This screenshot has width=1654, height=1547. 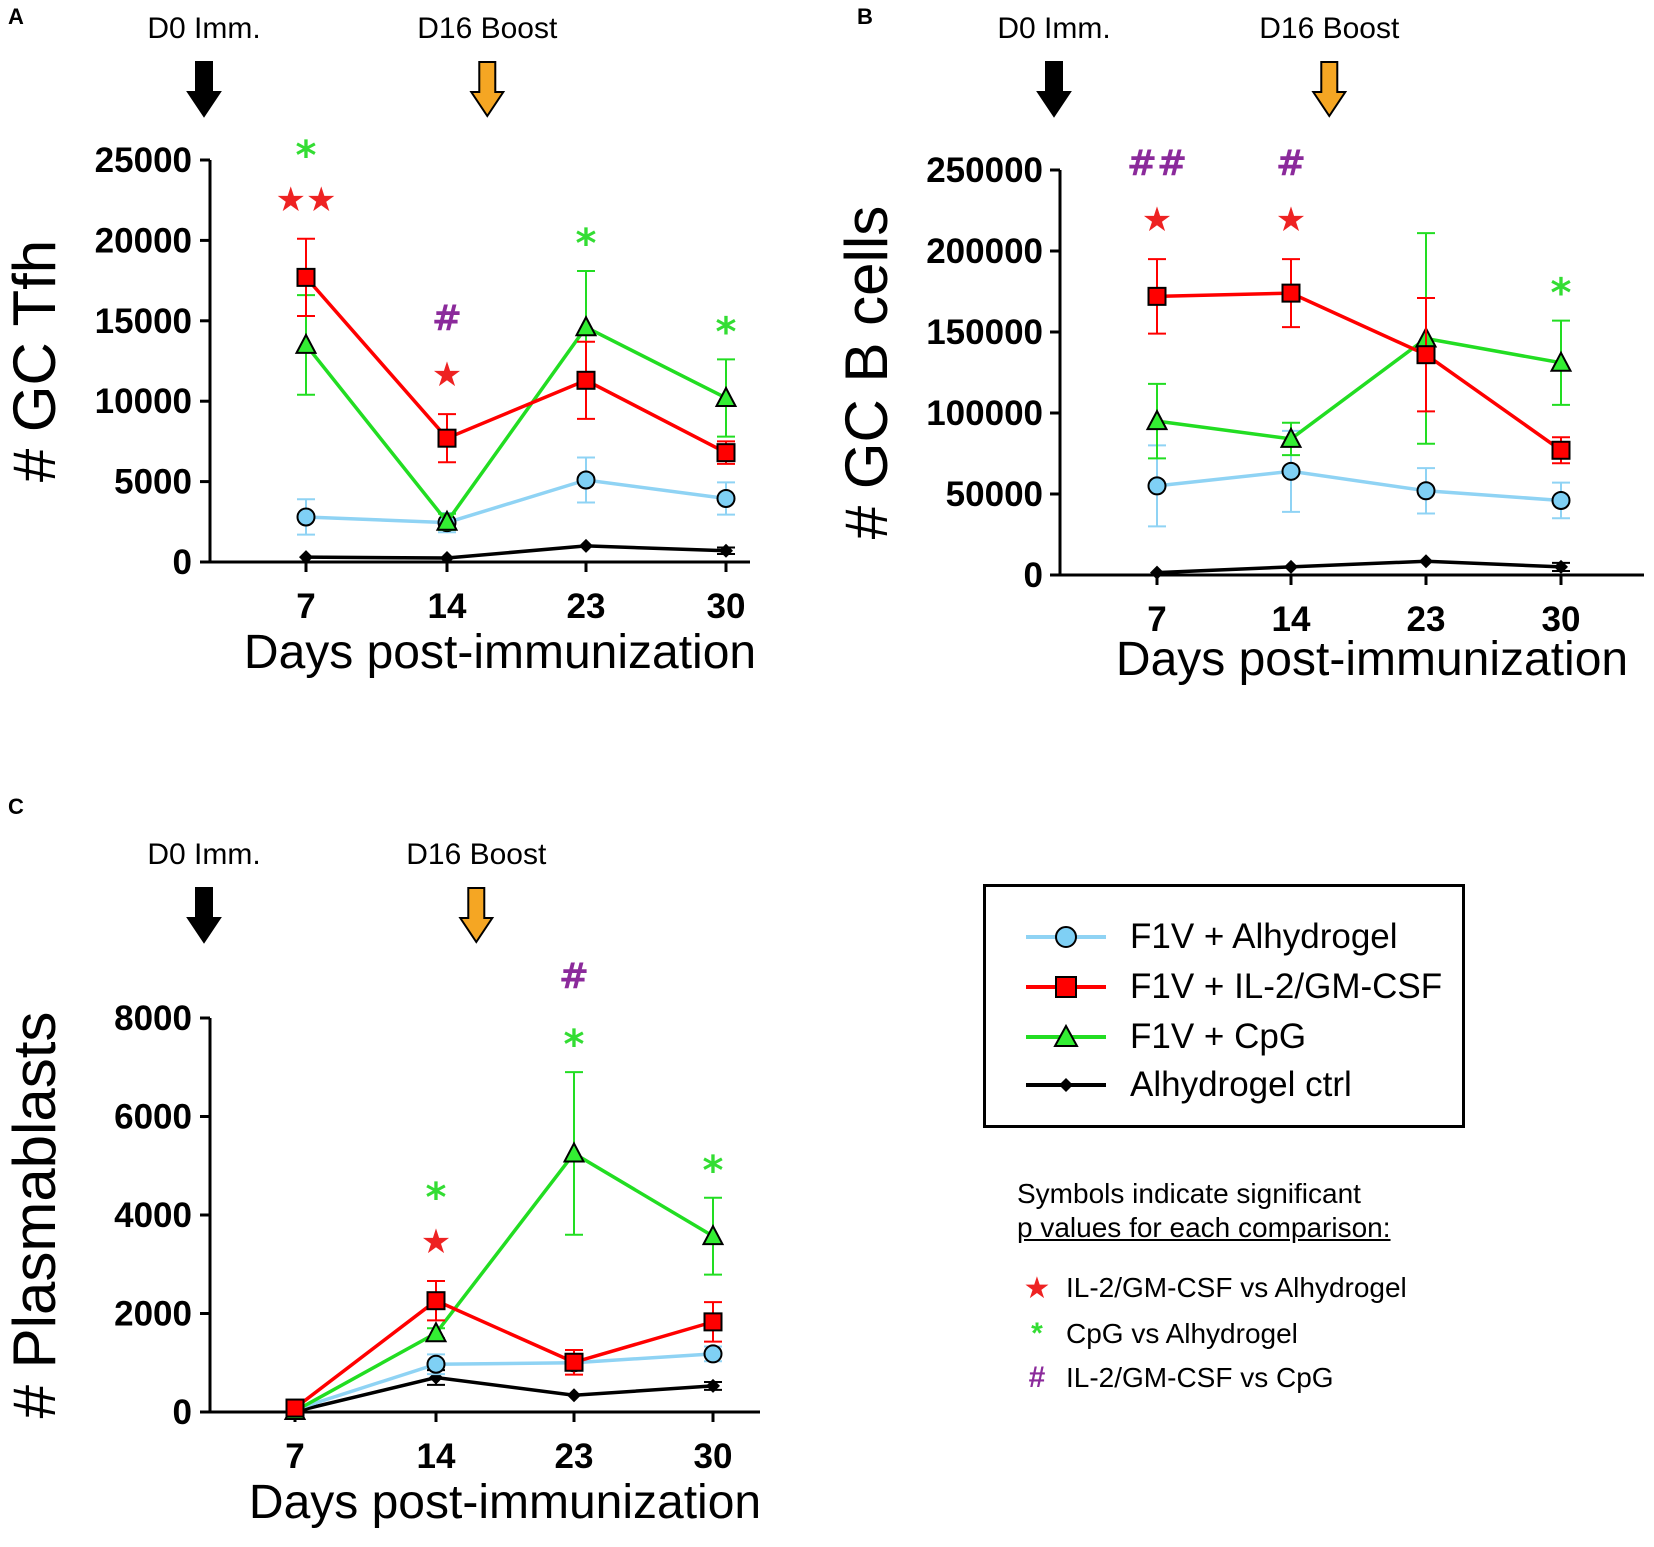 I want to click on y-tick-label: 100000, so click(x=984, y=413).